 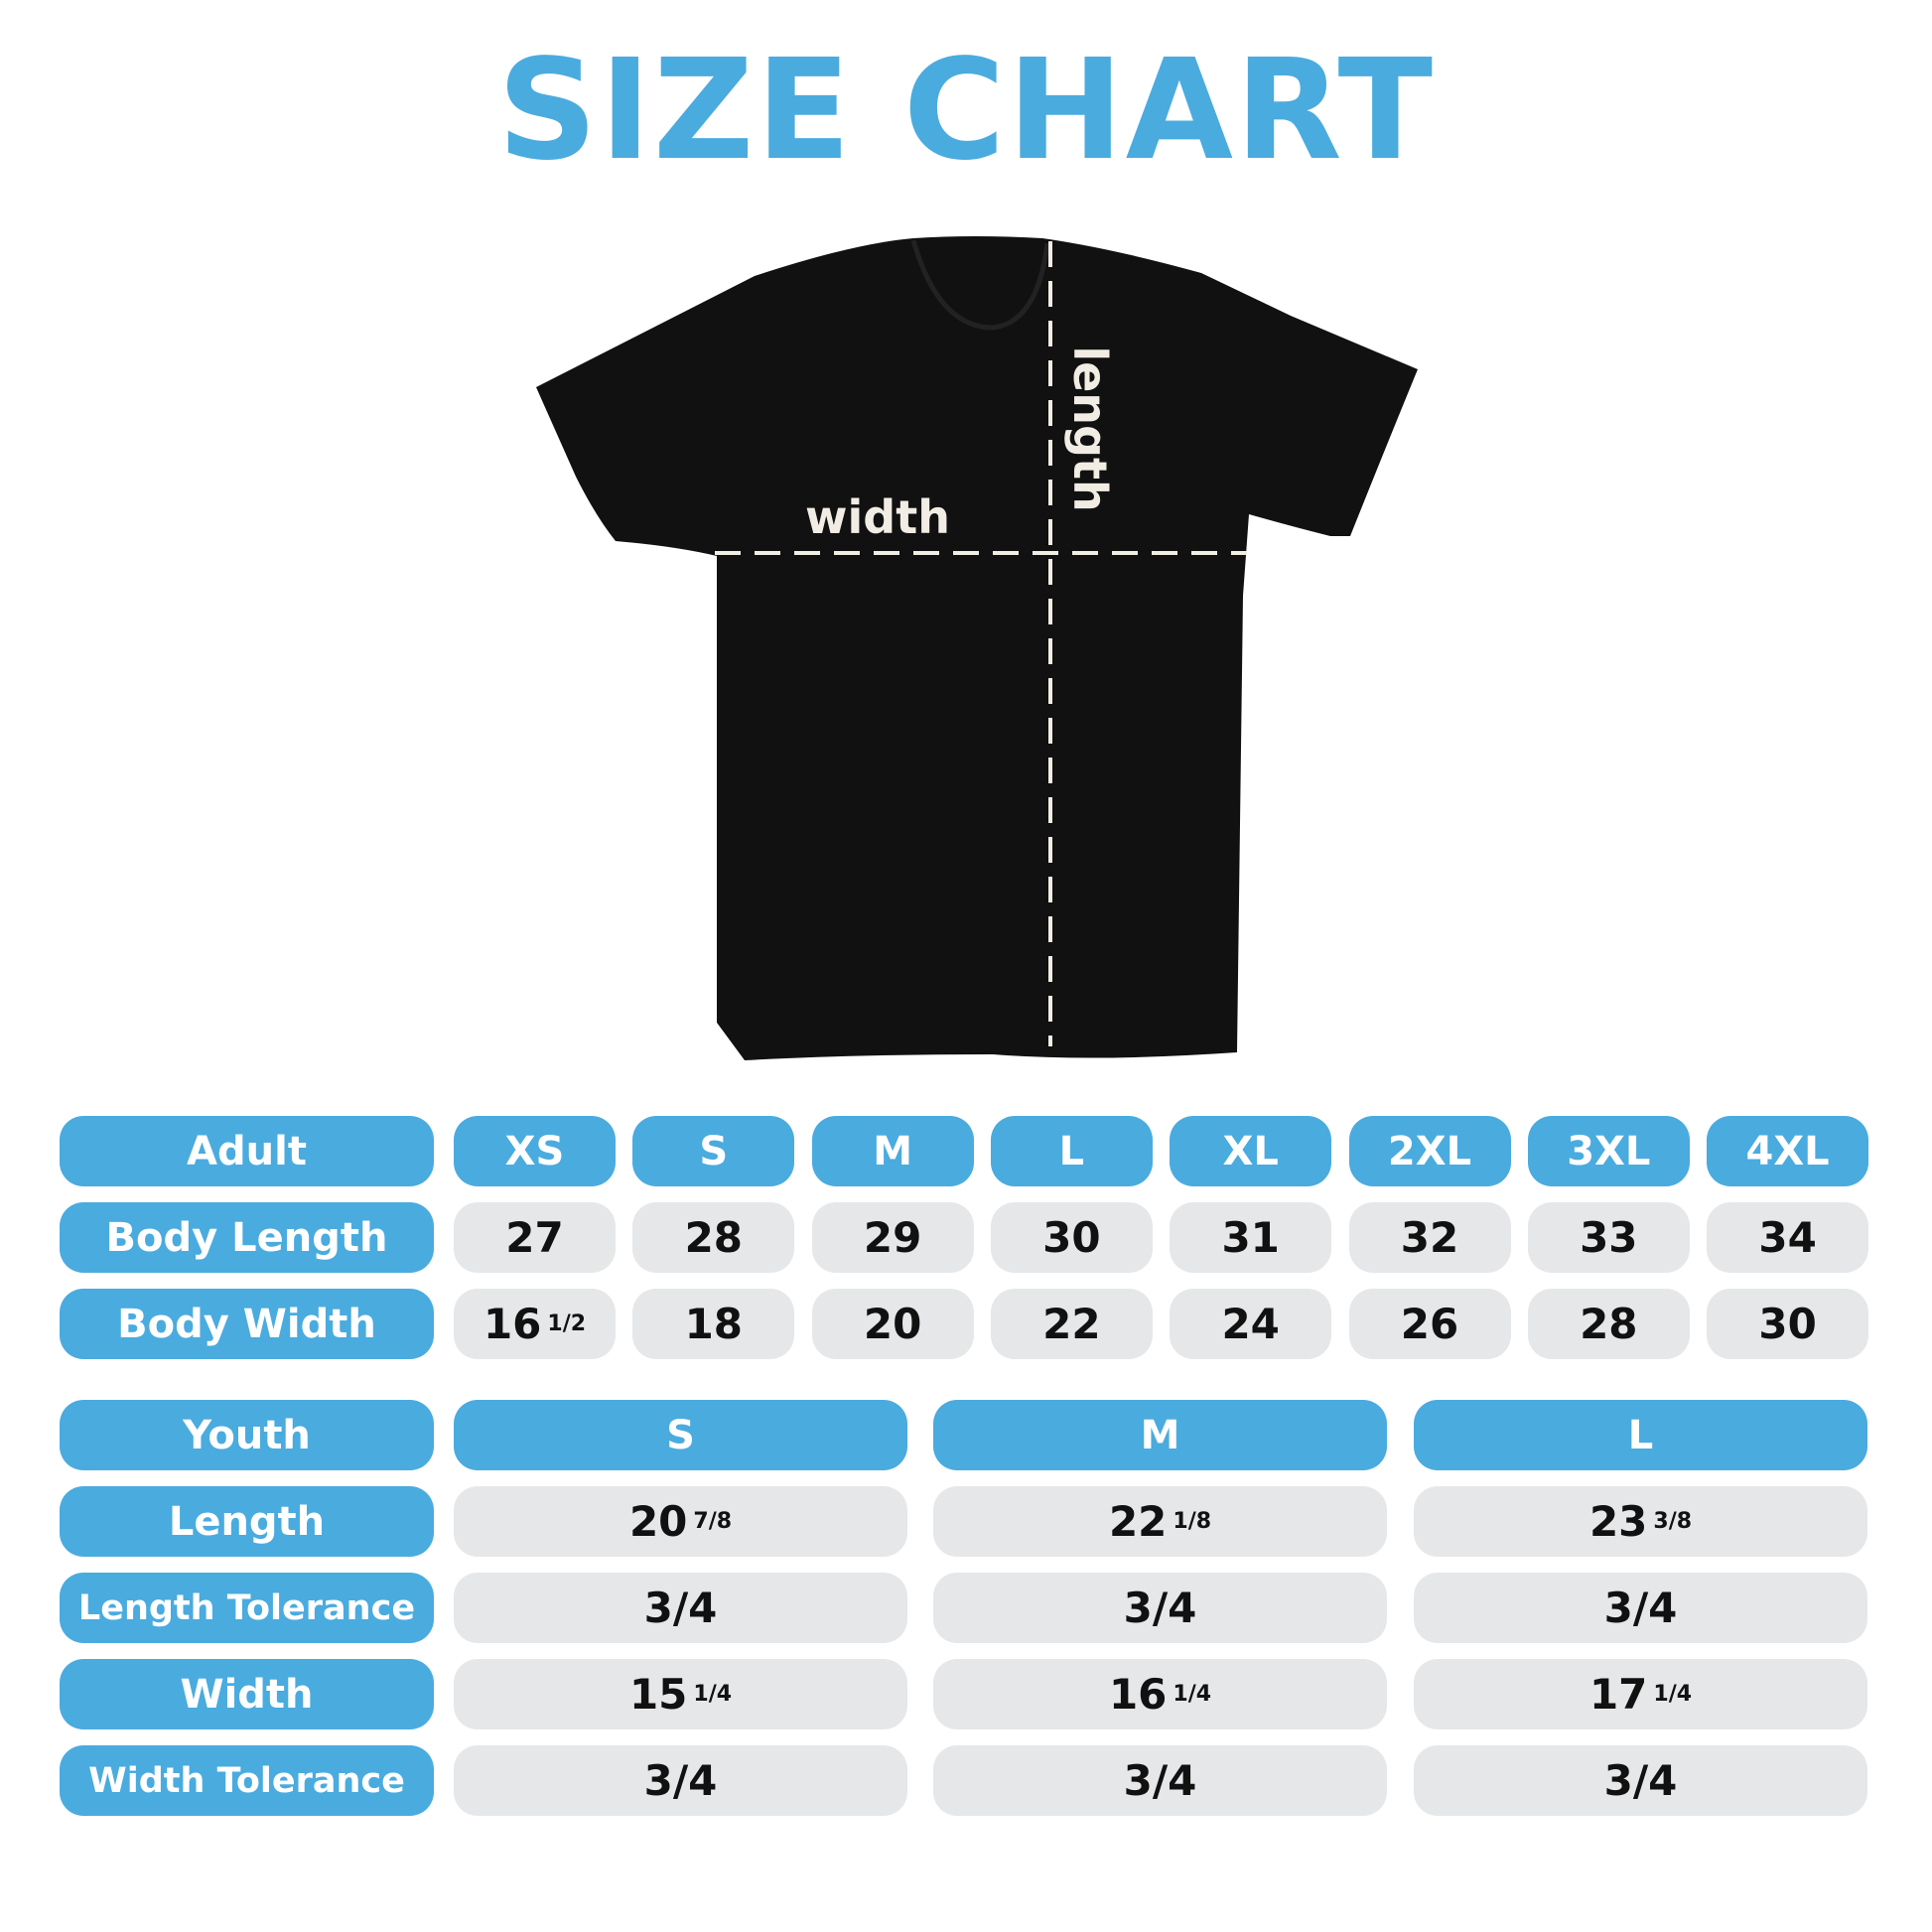 I want to click on cell-text: Body Width, so click(x=246, y=1324).